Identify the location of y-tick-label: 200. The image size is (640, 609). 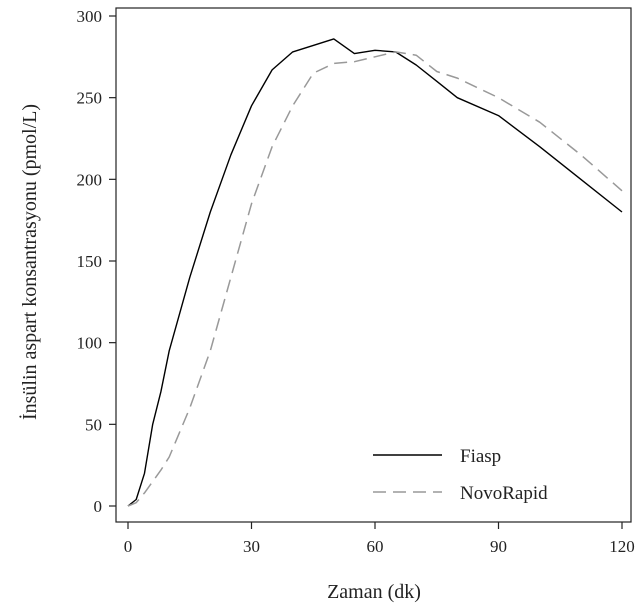
(90, 179).